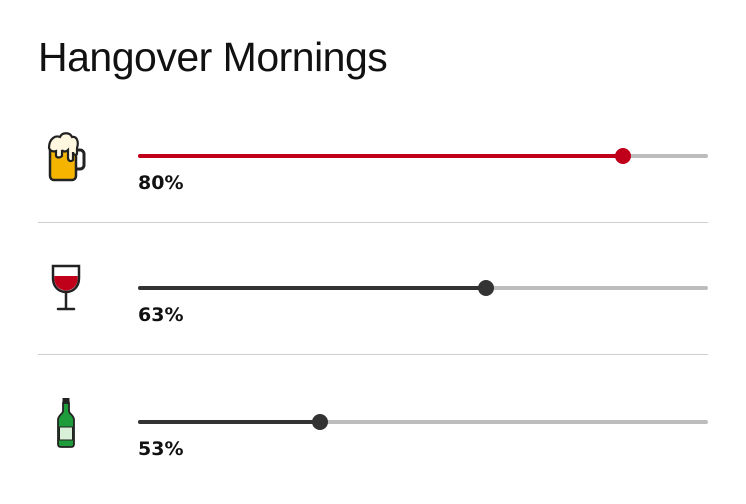  What do you see at coordinates (66, 422) in the screenshot?
I see `green-bottle-icon` at bounding box center [66, 422].